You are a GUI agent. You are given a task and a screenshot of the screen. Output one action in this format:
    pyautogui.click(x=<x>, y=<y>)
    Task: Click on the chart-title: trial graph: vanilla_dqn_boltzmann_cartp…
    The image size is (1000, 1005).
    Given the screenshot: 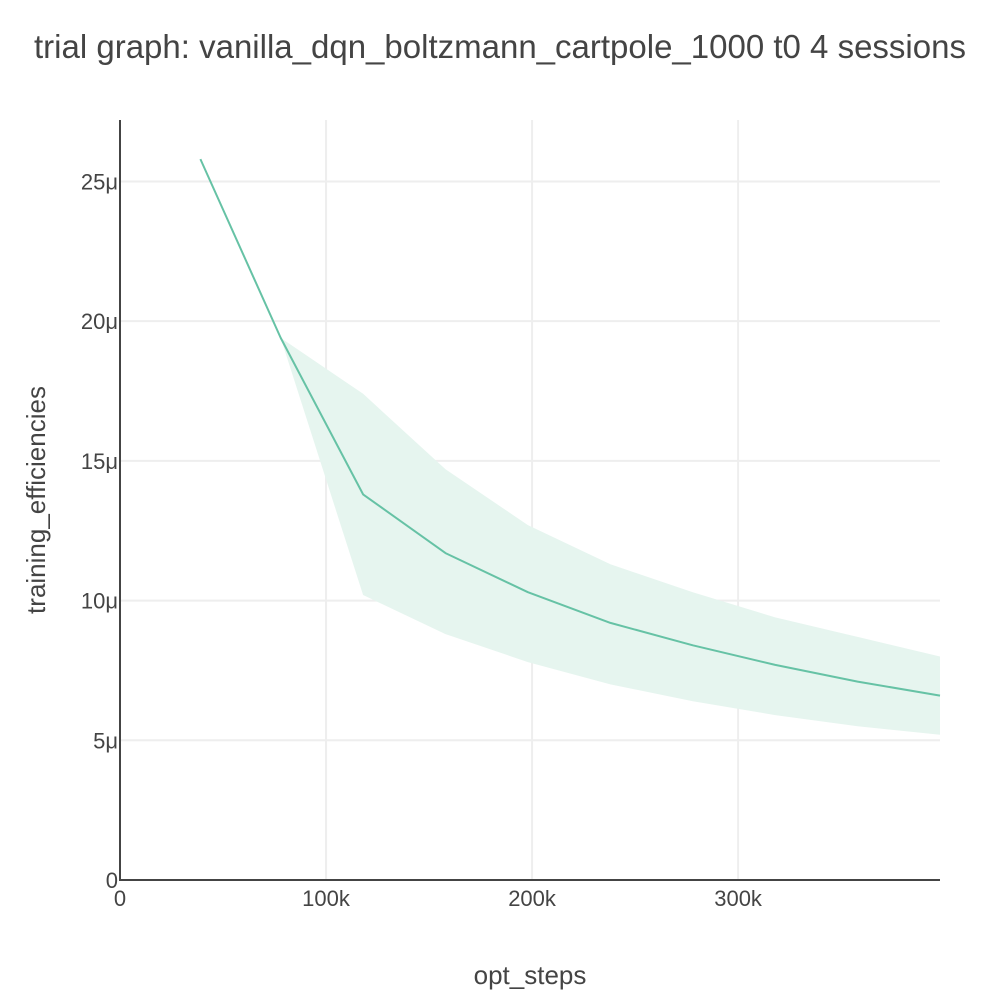 What is the action you would take?
    pyautogui.click(x=500, y=47)
    